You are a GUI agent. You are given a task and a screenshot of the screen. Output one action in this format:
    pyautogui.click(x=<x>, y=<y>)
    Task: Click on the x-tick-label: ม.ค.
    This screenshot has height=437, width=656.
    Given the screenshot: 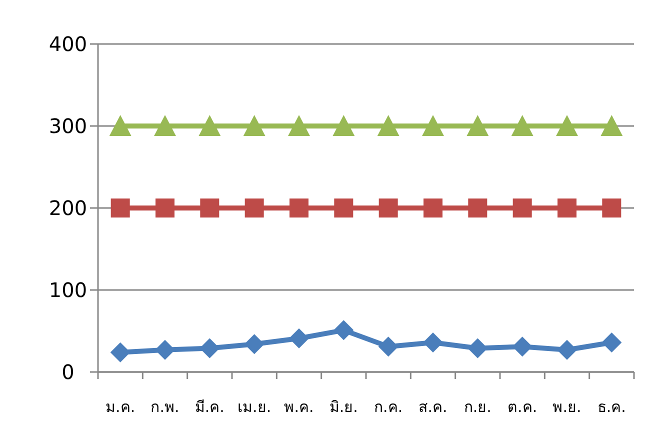 What is the action you would take?
    pyautogui.click(x=121, y=407)
    